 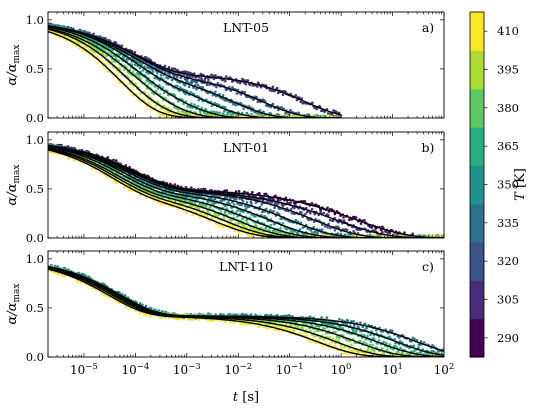 What do you see at coordinates (246, 27) in the screenshot?
I see `panel-title: LNT-05` at bounding box center [246, 27].